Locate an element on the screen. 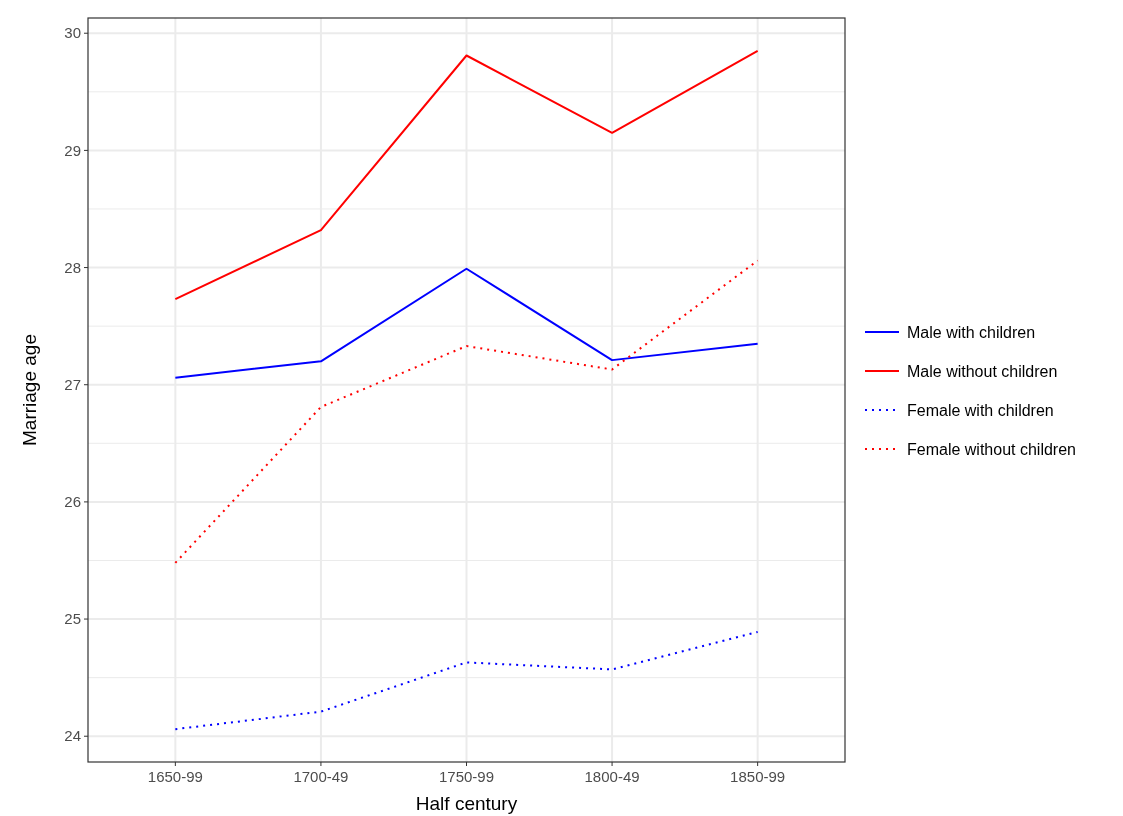 The height and width of the screenshot is (816, 1123). x-tick-label: 1750-99 is located at coordinates (466, 776).